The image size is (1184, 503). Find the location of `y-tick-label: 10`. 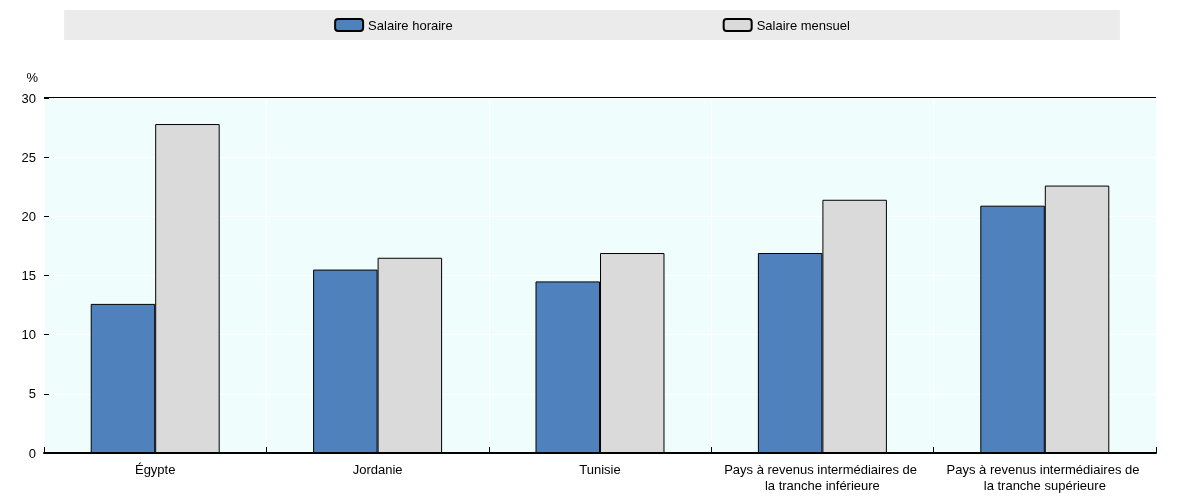

y-tick-label: 10 is located at coordinates (28, 335).